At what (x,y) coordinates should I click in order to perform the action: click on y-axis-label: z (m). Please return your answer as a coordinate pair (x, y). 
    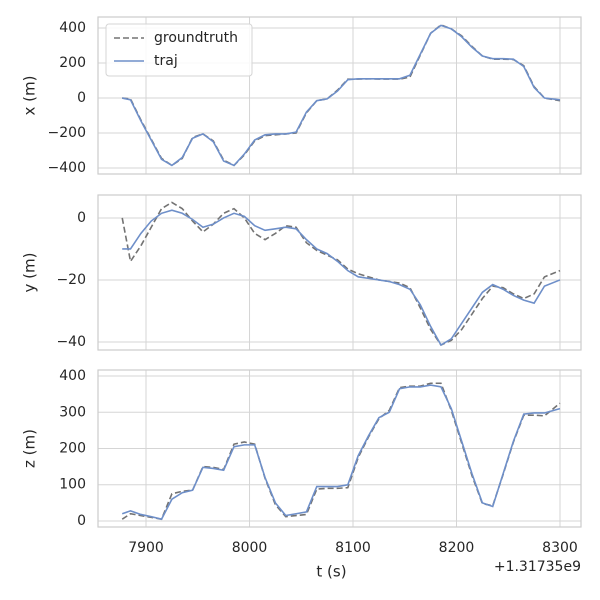
    Looking at the image, I should click on (30, 448).